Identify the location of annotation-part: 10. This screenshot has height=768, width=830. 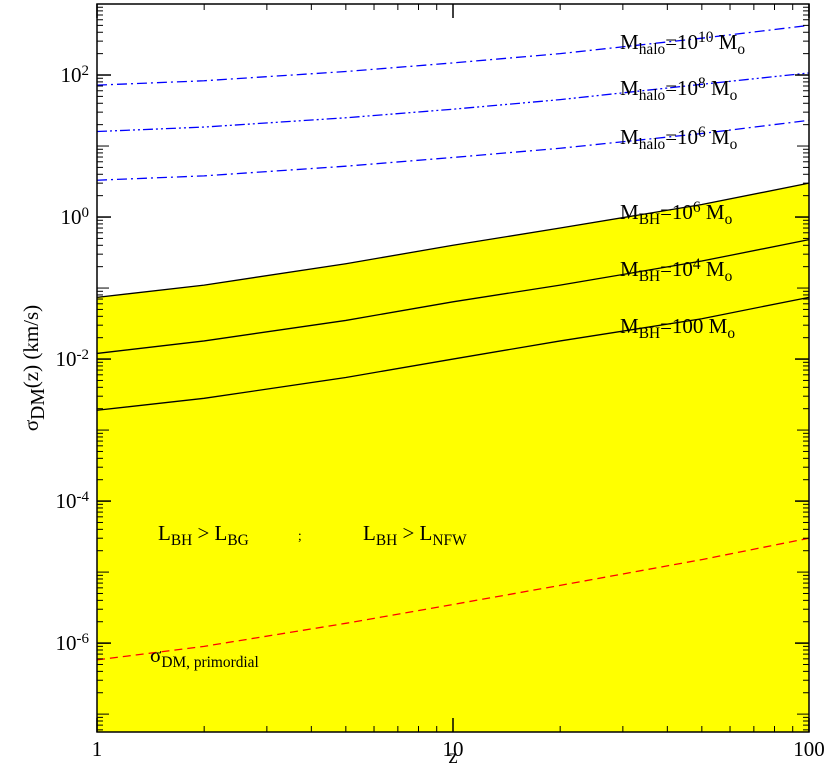
(706, 37).